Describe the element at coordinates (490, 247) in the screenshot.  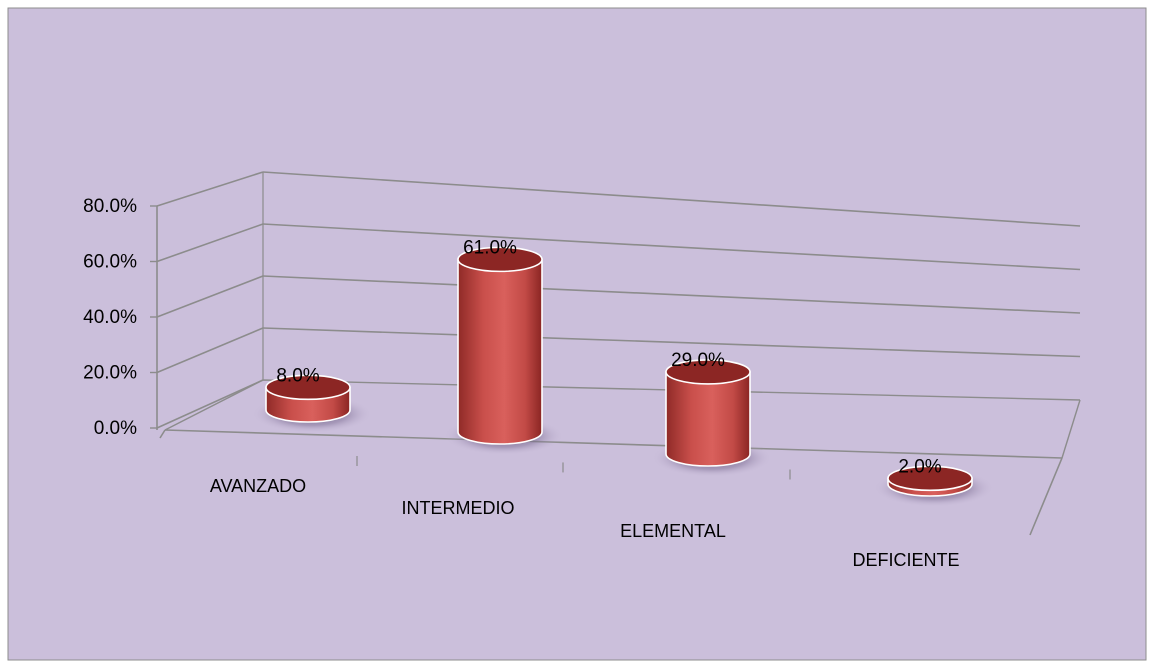
I see `data-label: 61.0%` at that location.